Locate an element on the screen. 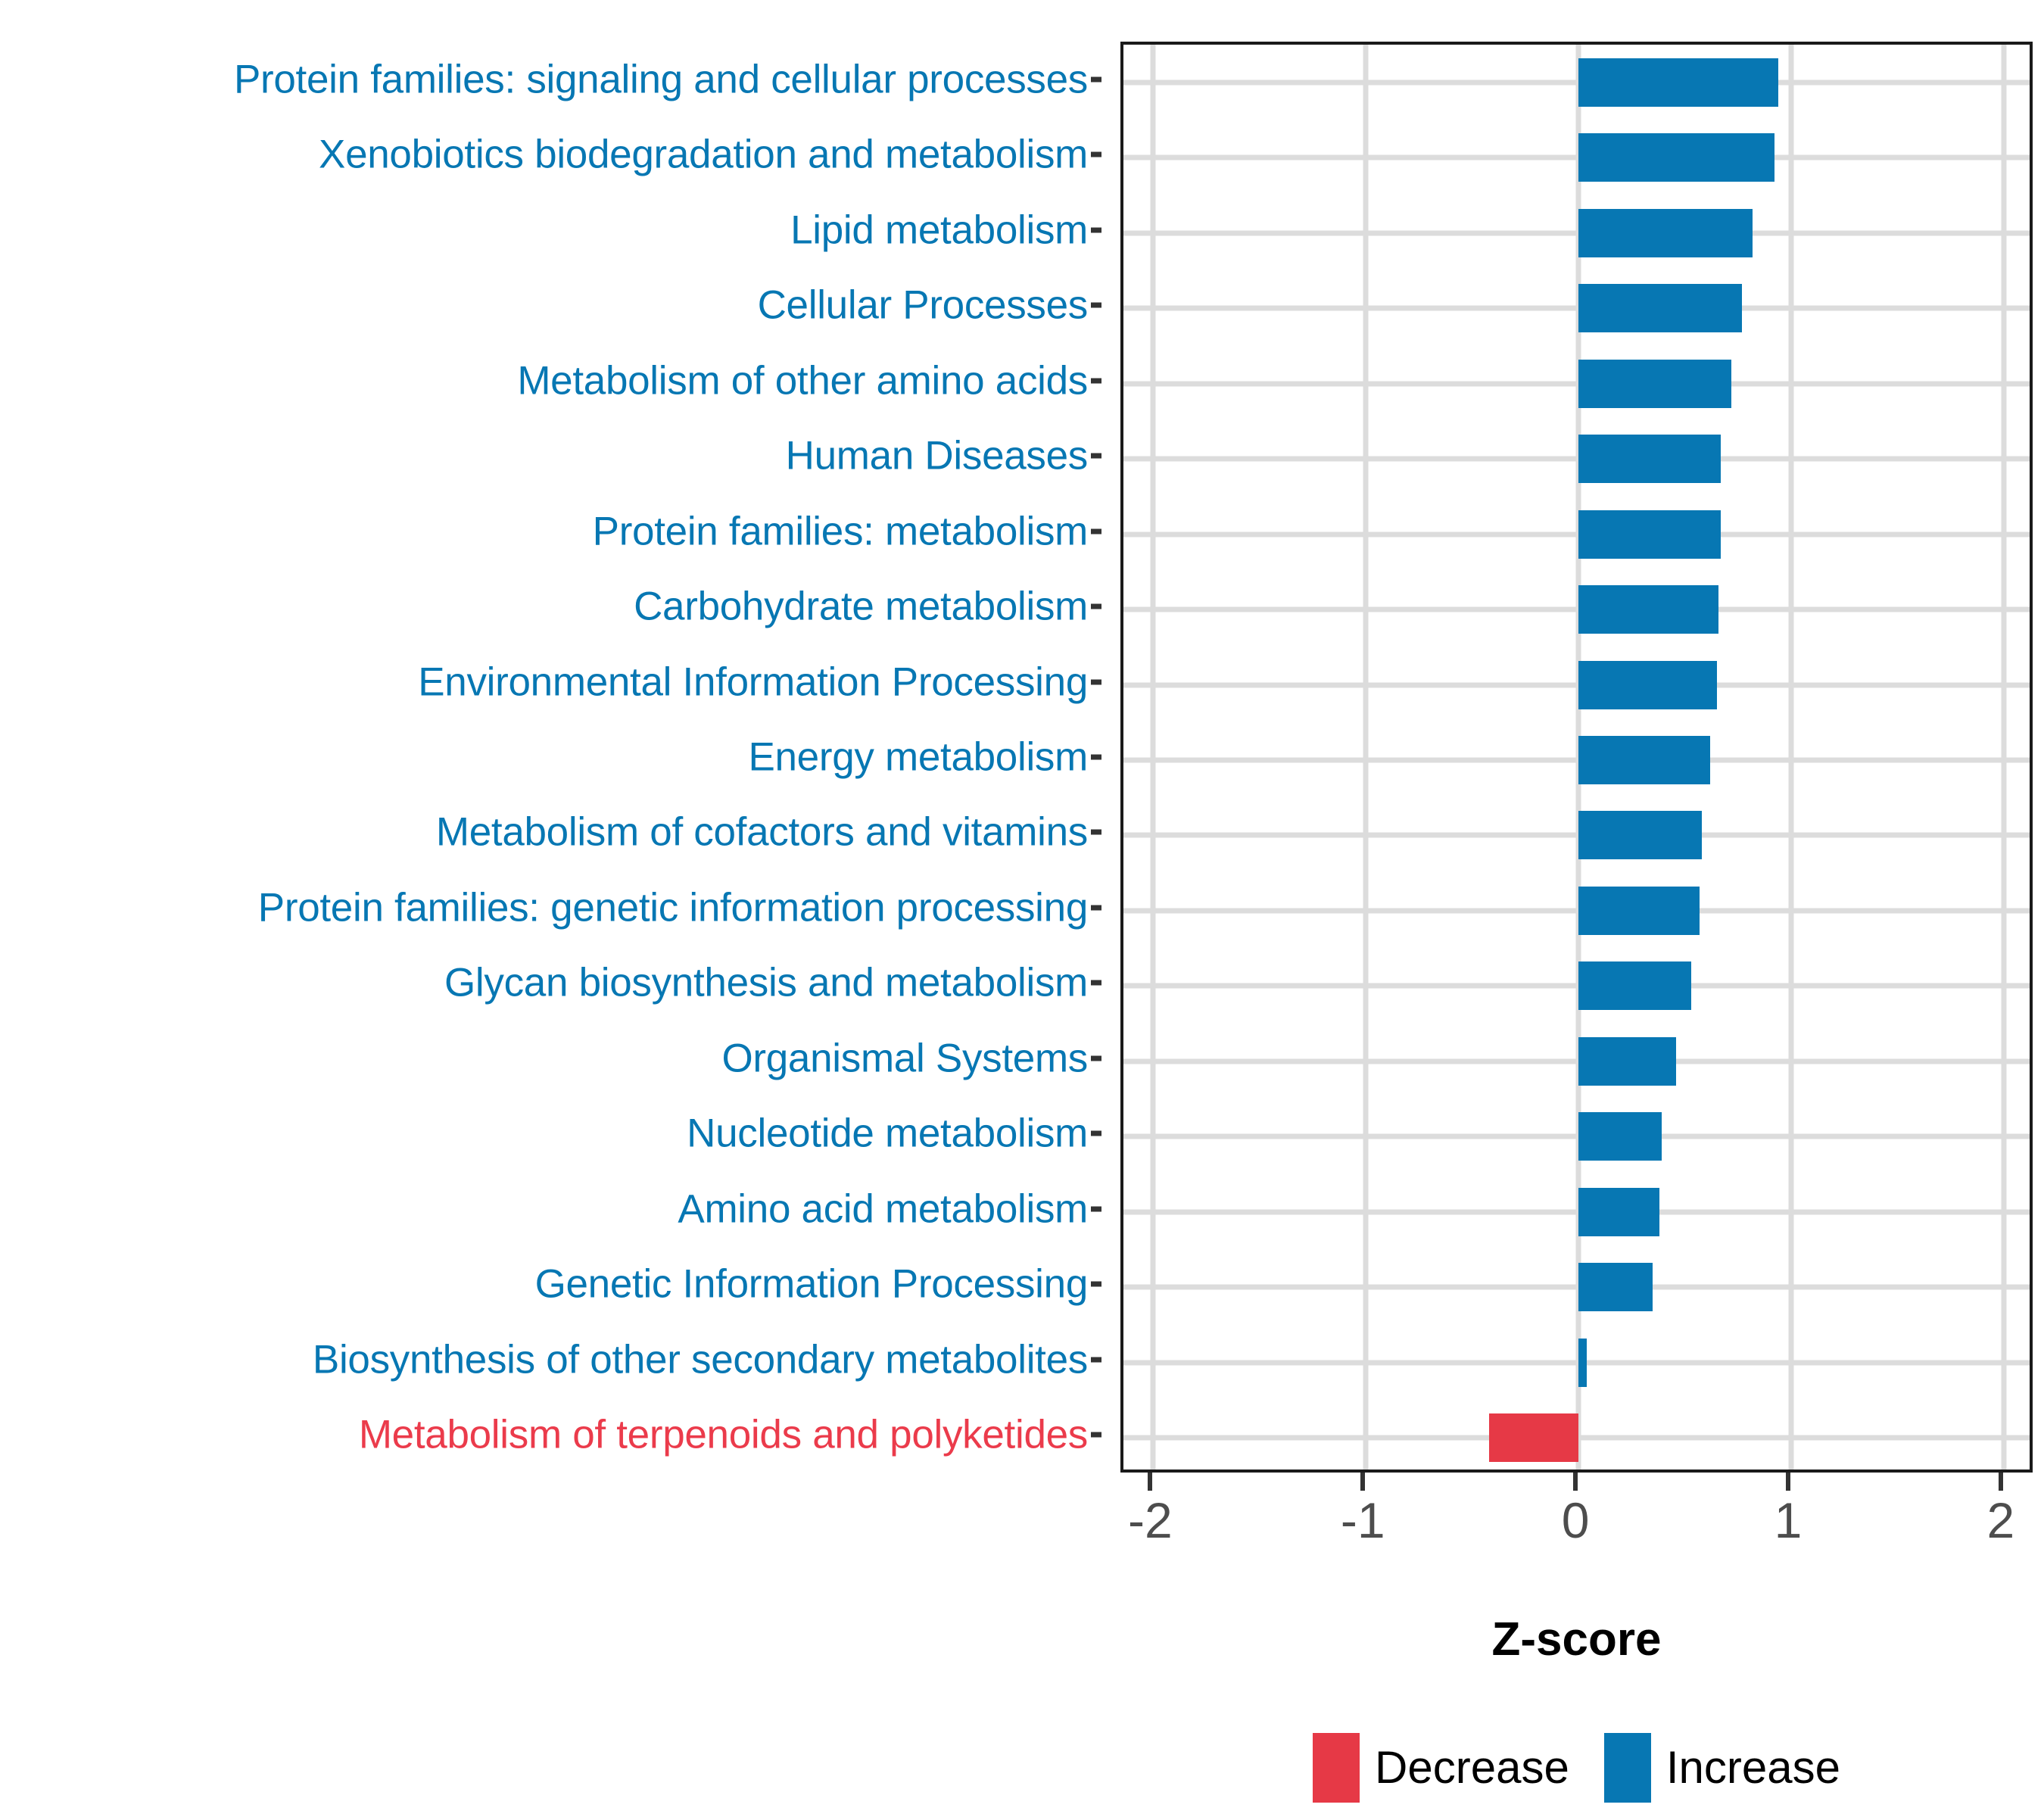 This screenshot has height=1817, width=2044. category-label: Metabolism of terpenoids and polyketides is located at coordinates (723, 1434).